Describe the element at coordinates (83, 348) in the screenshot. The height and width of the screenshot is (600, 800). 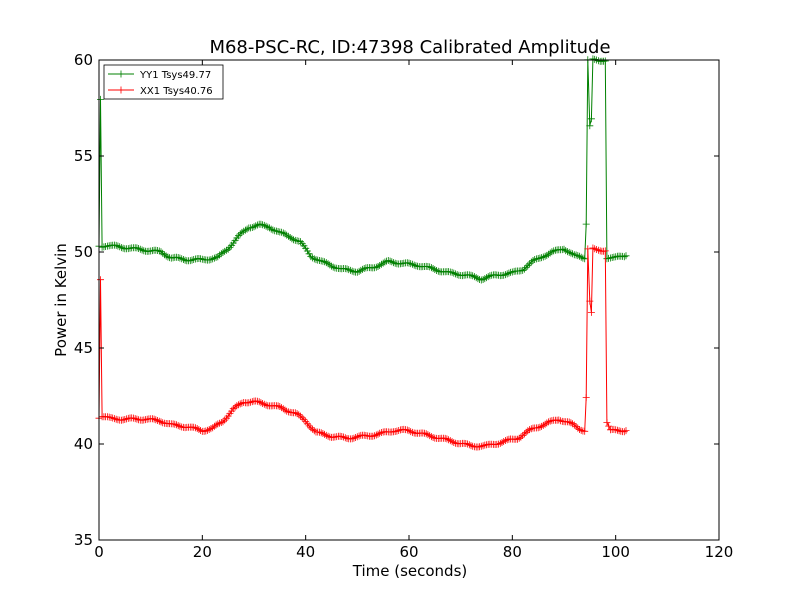
I see `y-tick-label: 45` at that location.